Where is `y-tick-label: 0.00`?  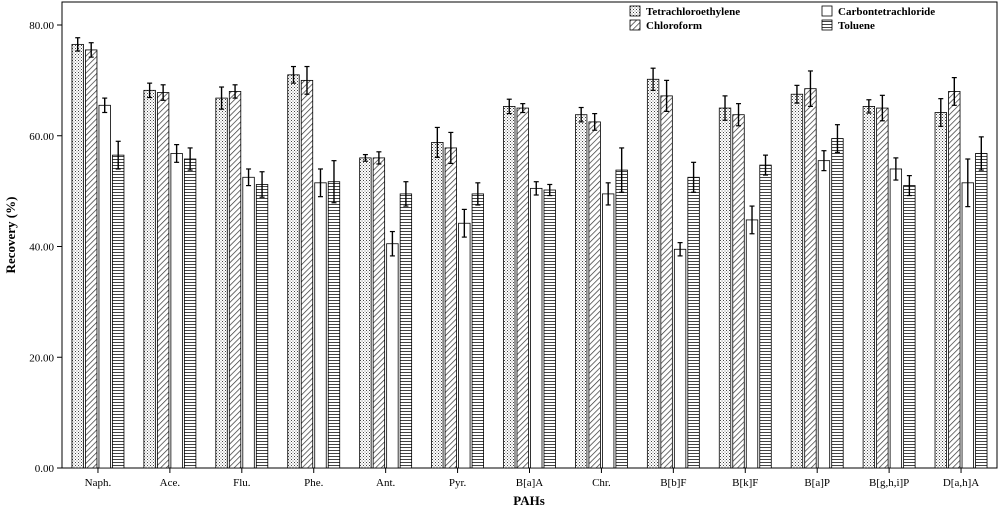 y-tick-label: 0.00 is located at coordinates (45, 469).